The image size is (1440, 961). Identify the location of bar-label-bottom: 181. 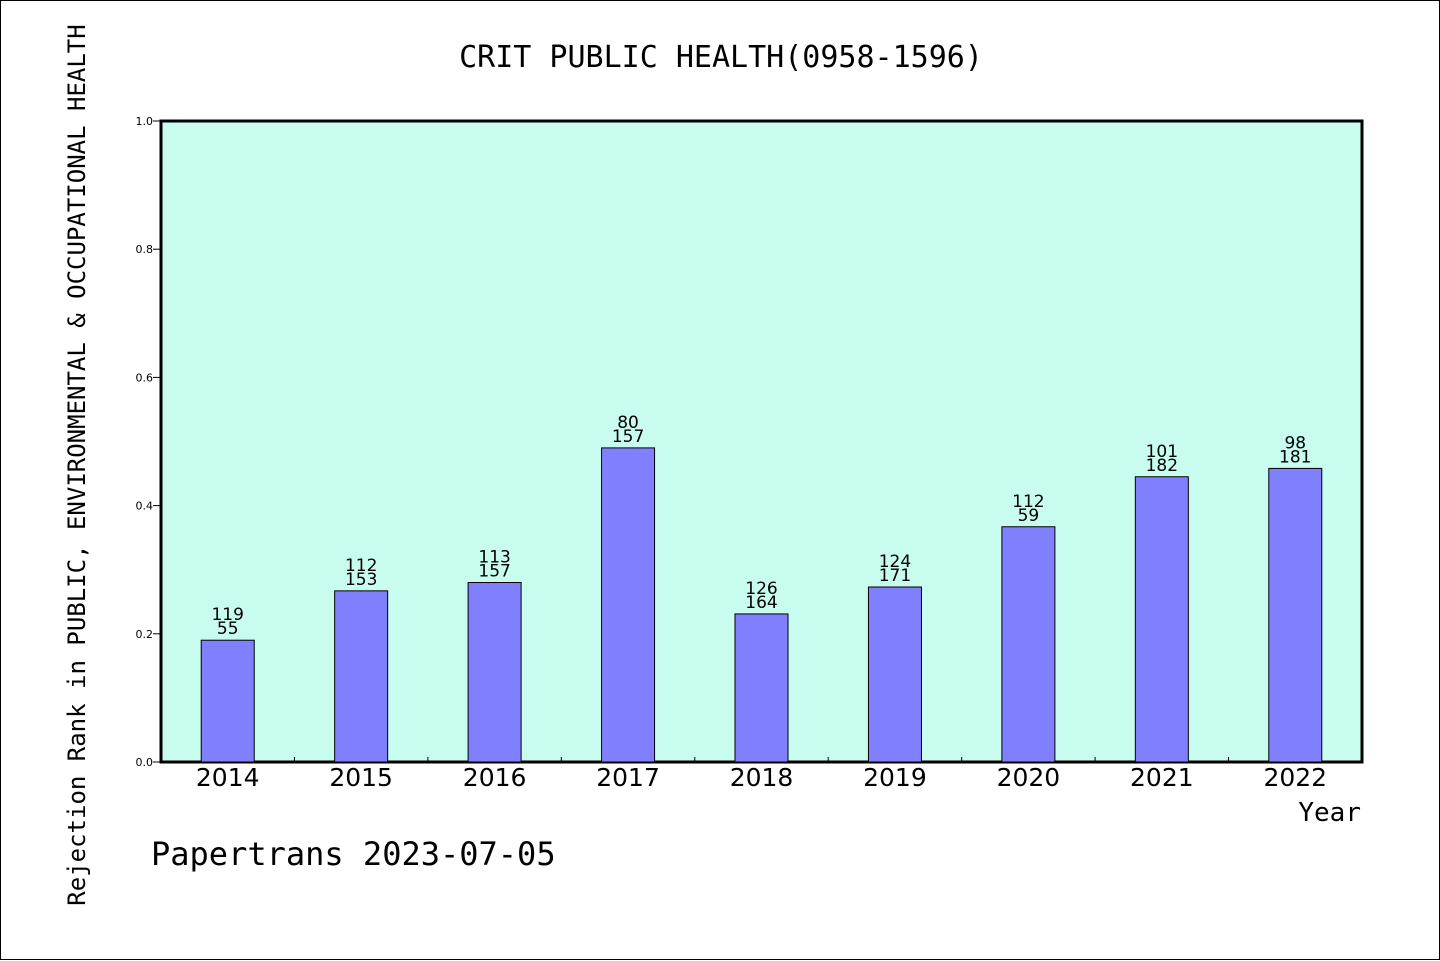
(1295, 457).